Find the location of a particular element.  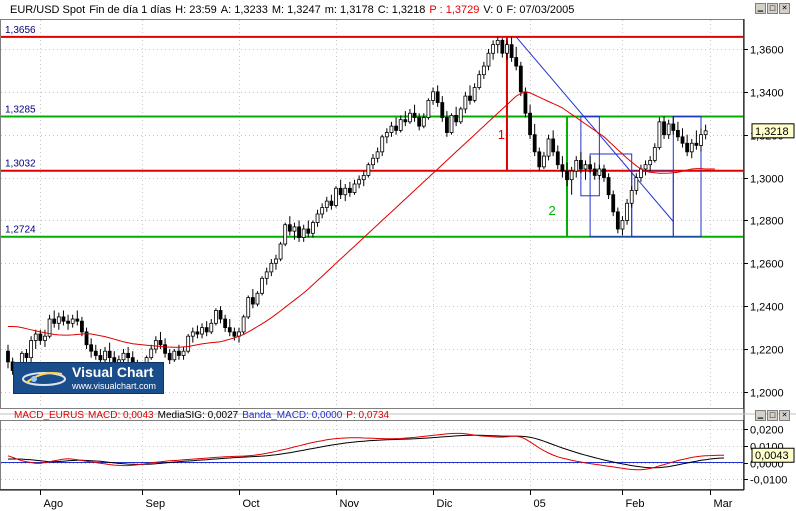

macd-line is located at coordinates (366, 451).